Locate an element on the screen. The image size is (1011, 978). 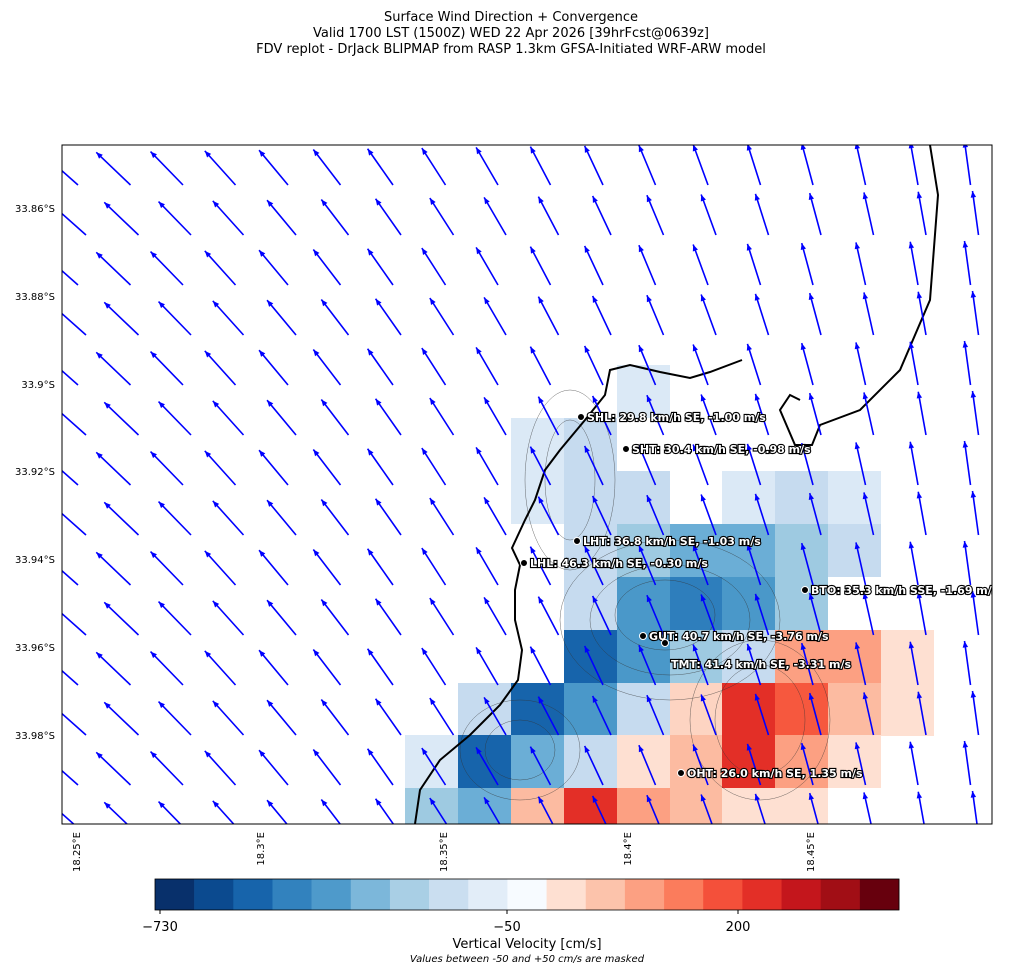
station-dot is located at coordinates (581, 417).